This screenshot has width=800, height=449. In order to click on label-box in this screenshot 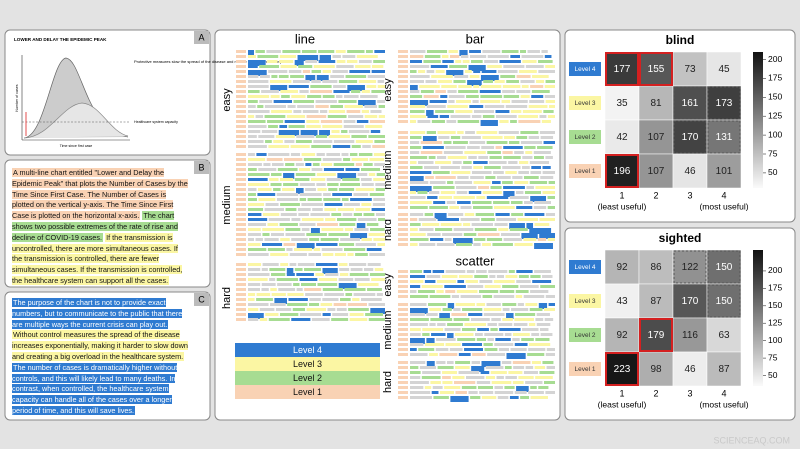, I will do `click(201, 167)`.